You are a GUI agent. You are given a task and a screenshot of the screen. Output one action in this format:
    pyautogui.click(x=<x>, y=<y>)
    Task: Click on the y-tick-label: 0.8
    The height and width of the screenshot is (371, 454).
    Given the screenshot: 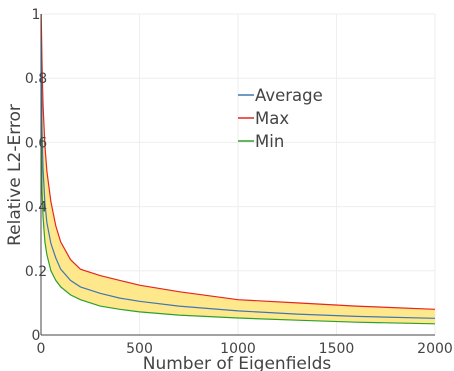 What is the action you would take?
    pyautogui.click(x=36, y=79)
    